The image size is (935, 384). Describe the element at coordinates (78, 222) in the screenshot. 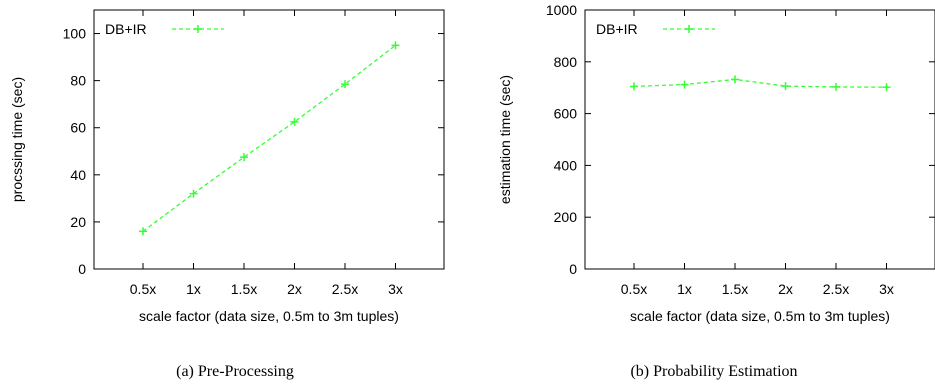

I see `y-tick-label: 20` at that location.